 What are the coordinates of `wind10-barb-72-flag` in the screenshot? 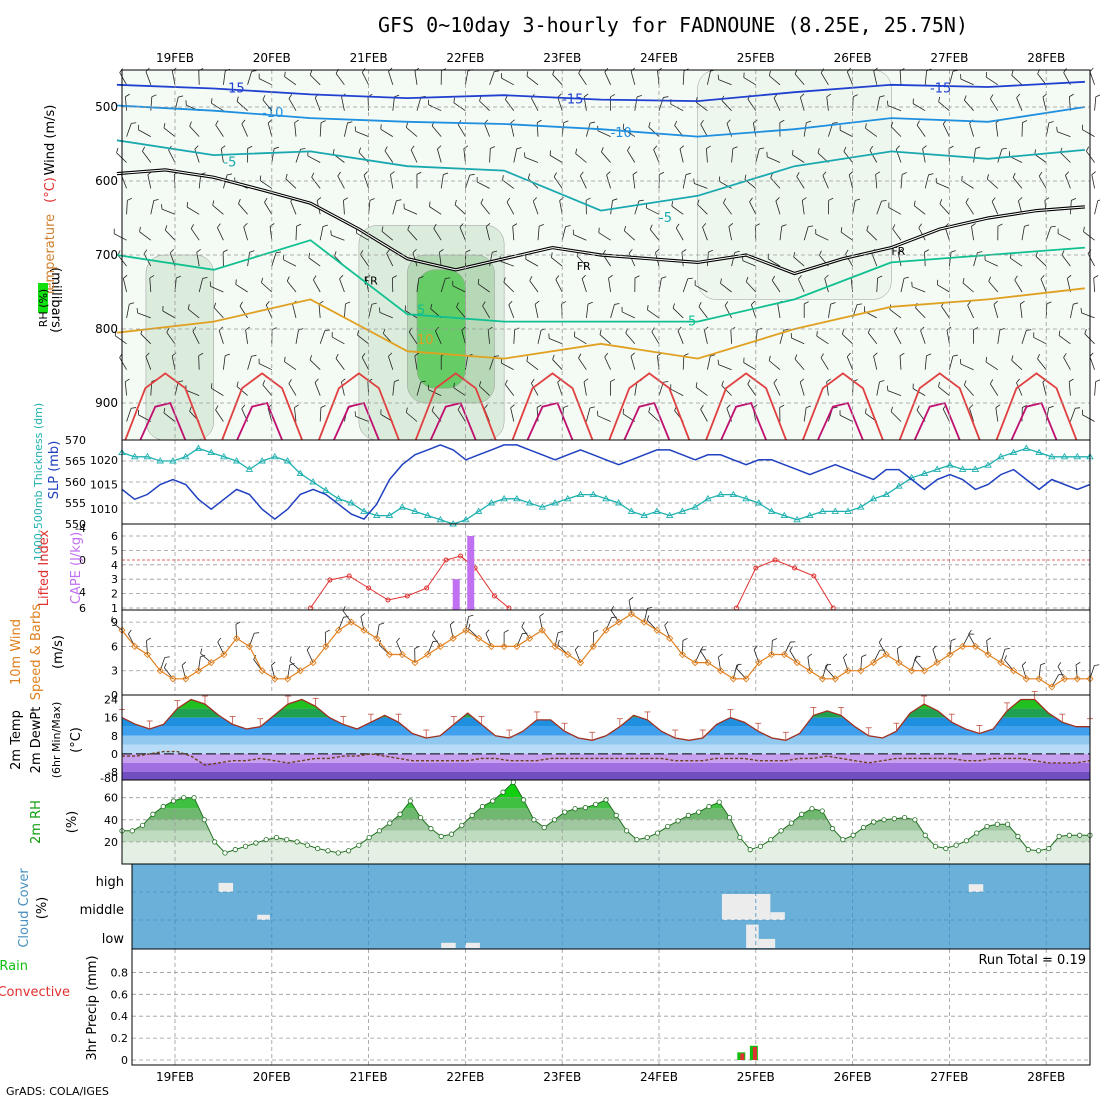 It's located at (1043, 664).